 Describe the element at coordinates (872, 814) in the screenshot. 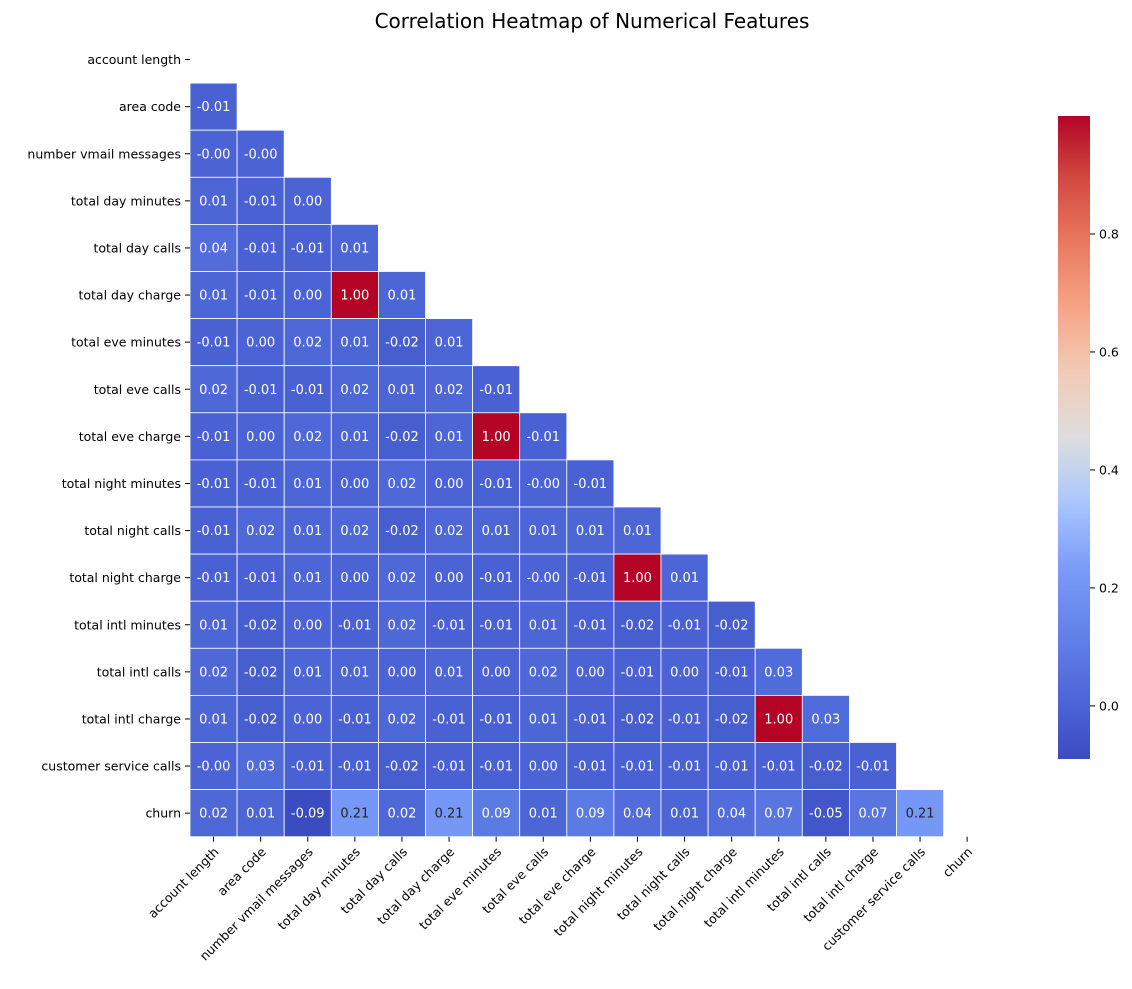

I see `cell-value-label: 0.07` at that location.